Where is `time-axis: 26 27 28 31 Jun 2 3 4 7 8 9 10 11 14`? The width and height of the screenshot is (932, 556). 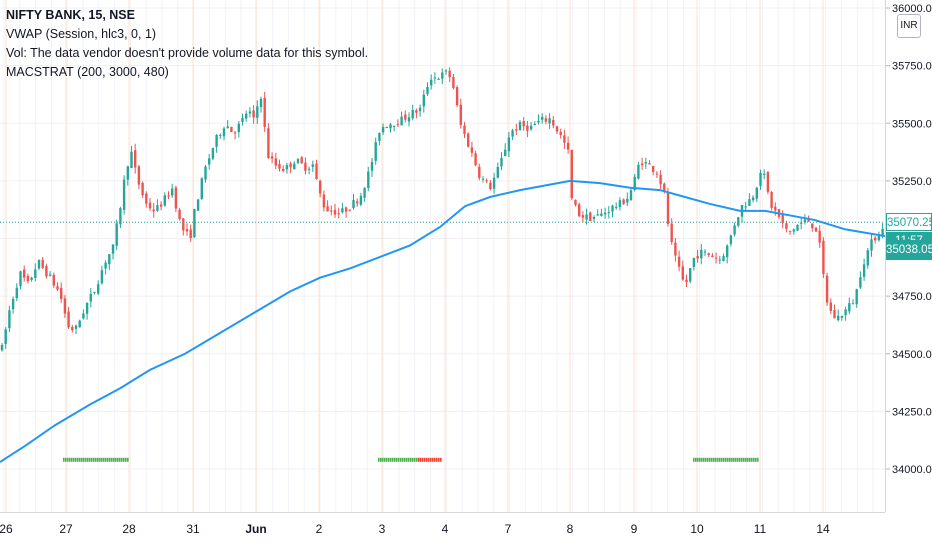
time-axis: 26 27 28 31 Jun 2 3 4 7 8 9 10 11 14 is located at coordinates (442, 531).